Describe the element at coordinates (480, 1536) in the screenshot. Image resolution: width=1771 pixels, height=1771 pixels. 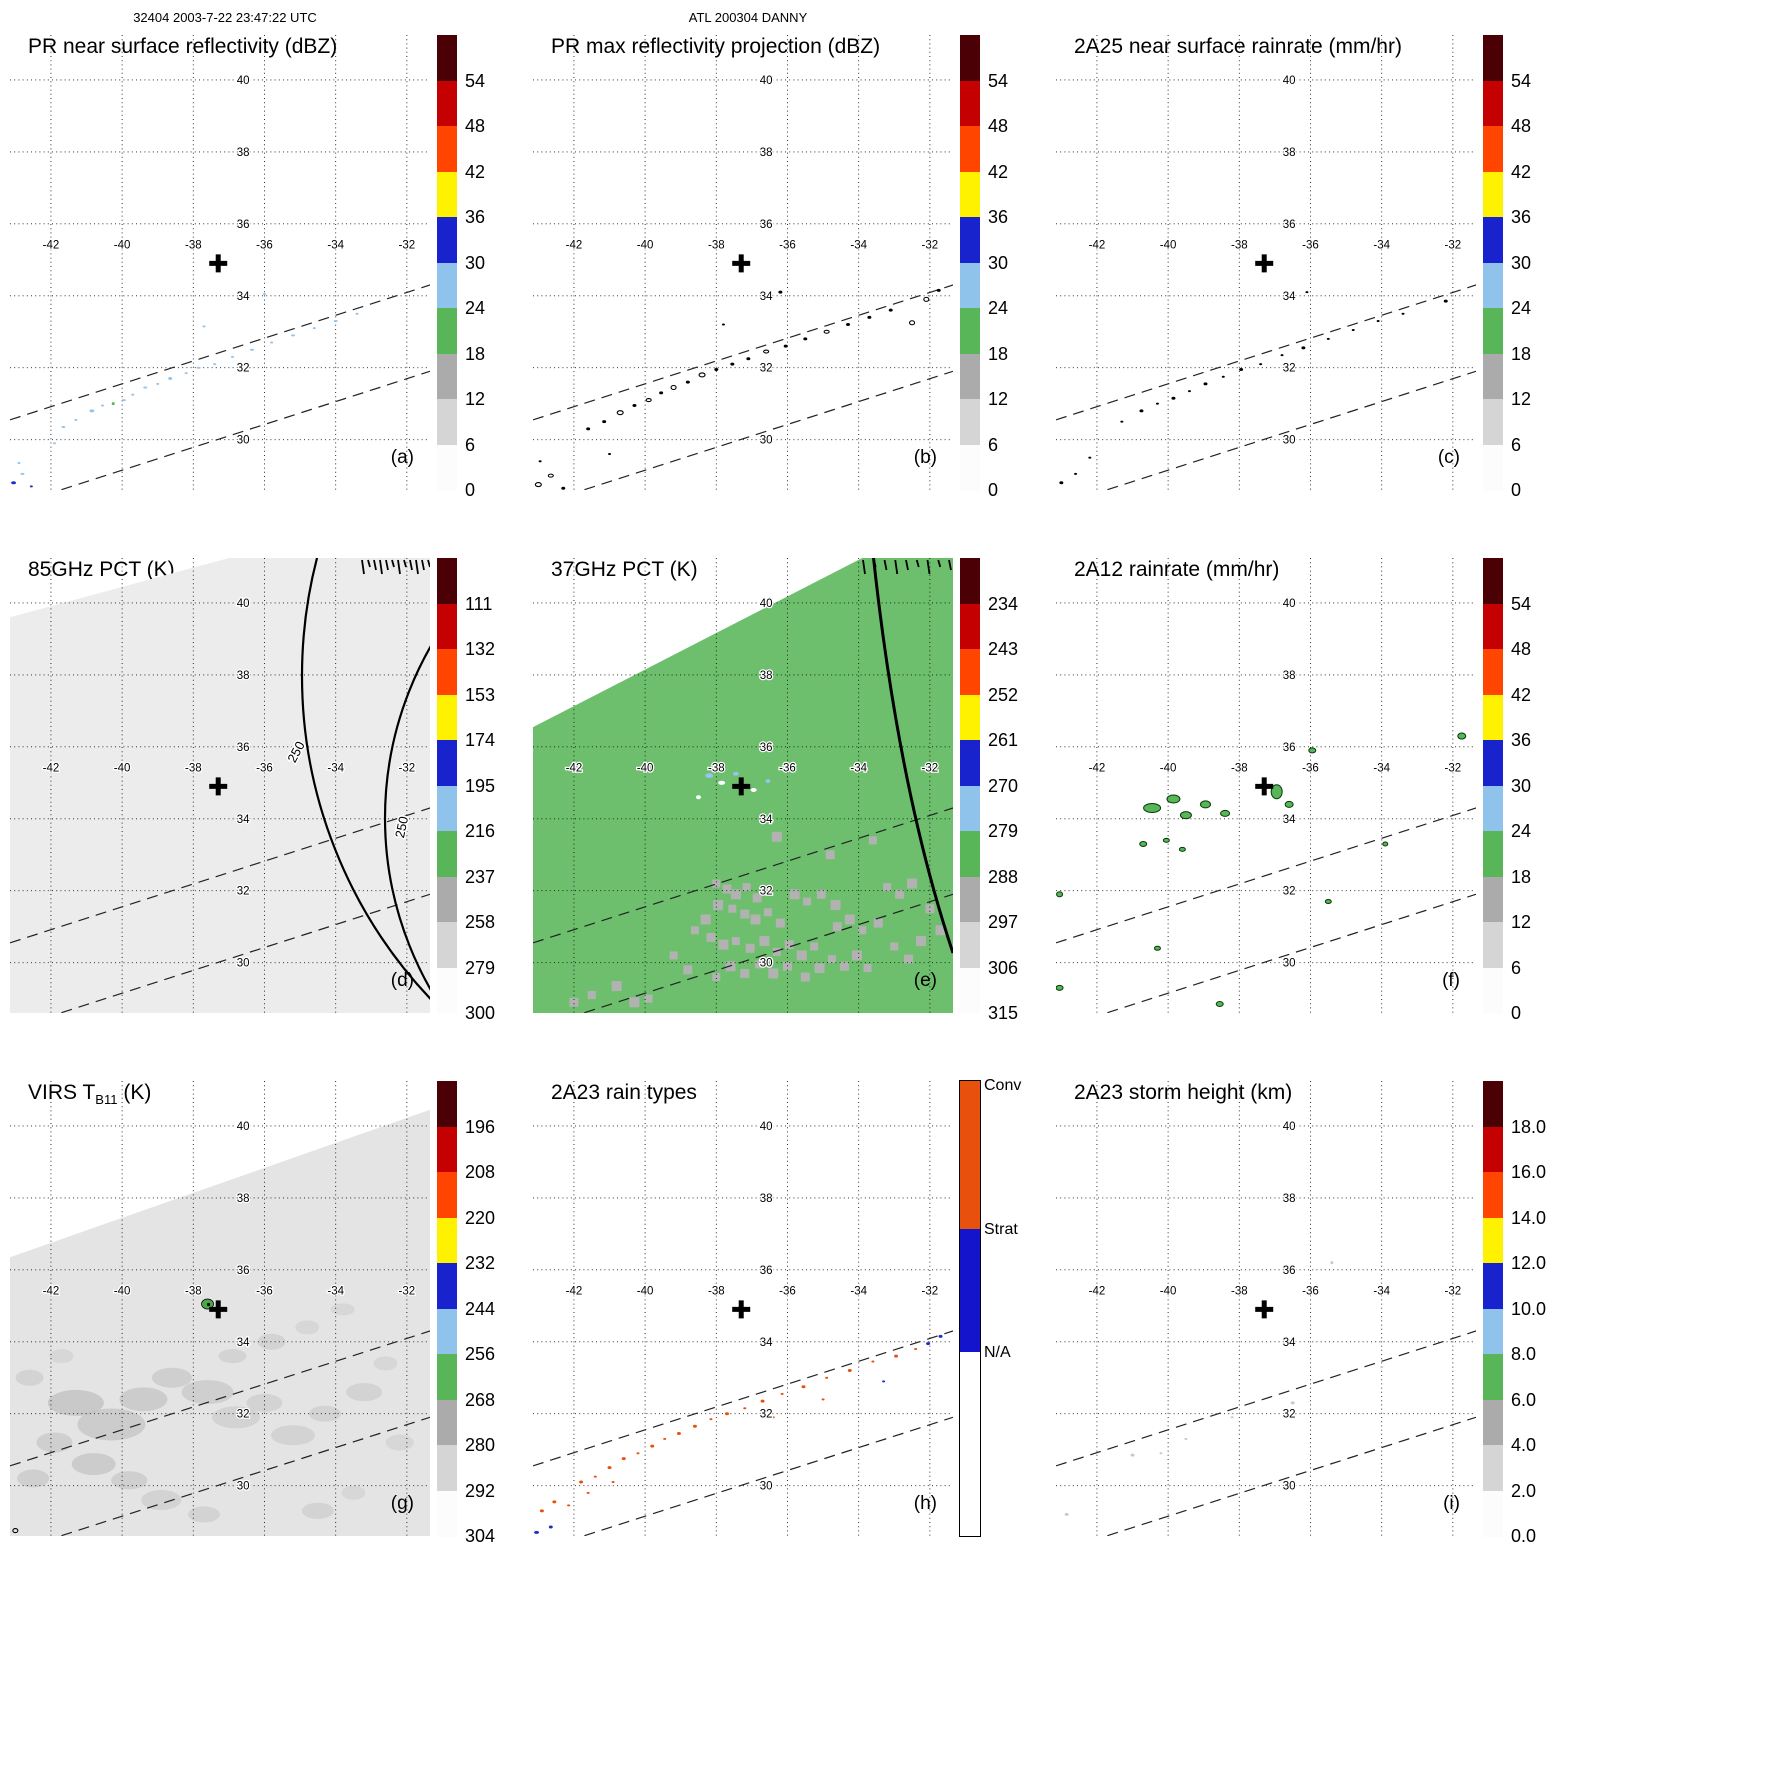
I see `colorbar-tick: 304` at that location.